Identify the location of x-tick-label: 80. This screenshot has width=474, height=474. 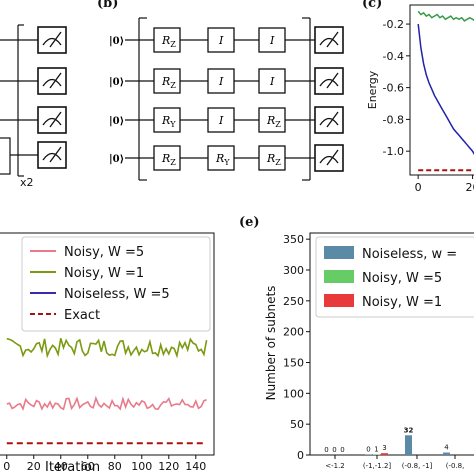
(115, 466).